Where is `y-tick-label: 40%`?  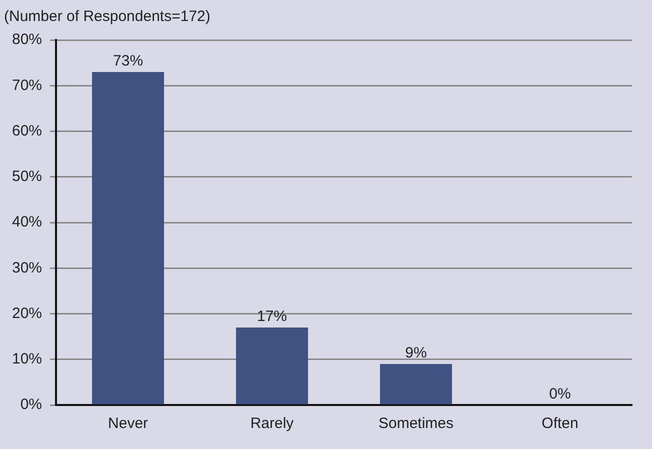 y-tick-label: 40% is located at coordinates (27, 222).